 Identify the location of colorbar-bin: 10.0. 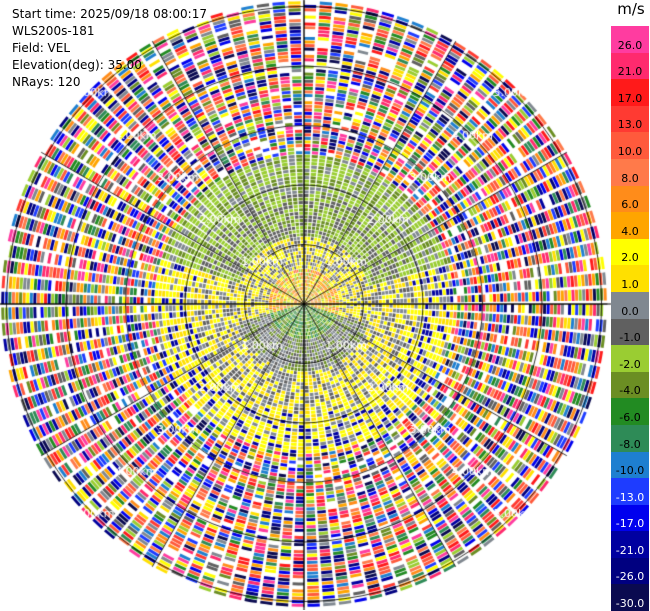
(630, 145).